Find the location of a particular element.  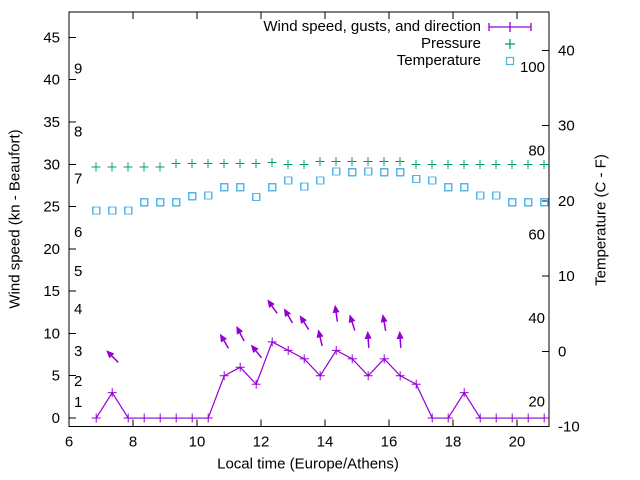

x-axis-title: Local time (Europe/Athens) is located at coordinates (308, 464).